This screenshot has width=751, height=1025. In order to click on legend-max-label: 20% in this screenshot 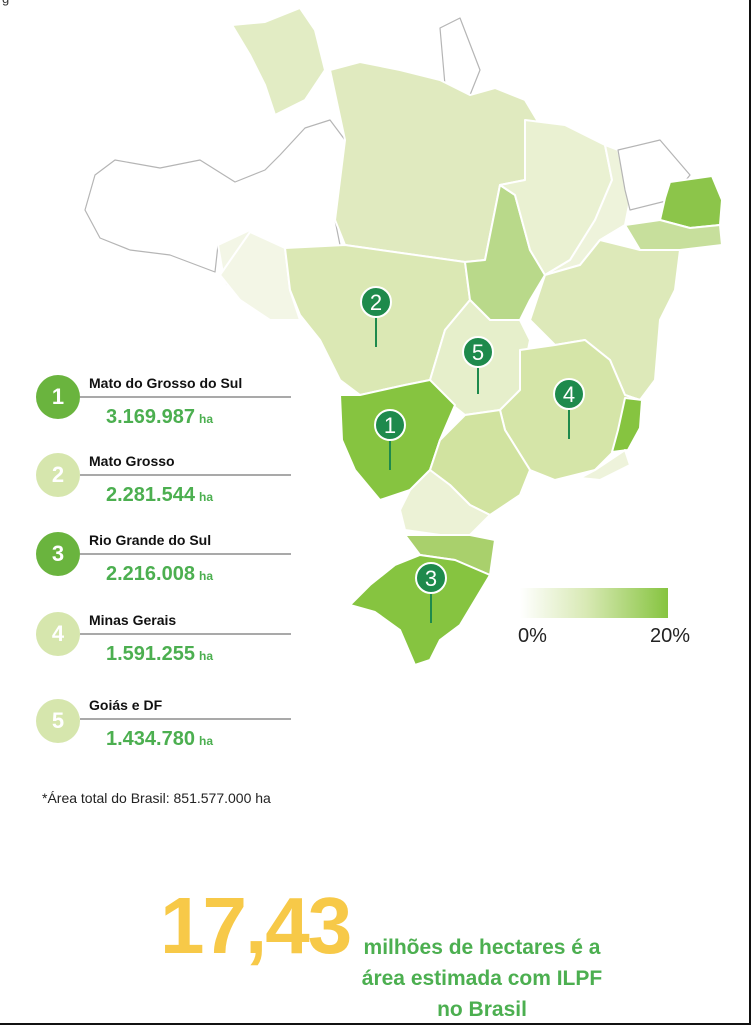, I will do `click(670, 636)`.